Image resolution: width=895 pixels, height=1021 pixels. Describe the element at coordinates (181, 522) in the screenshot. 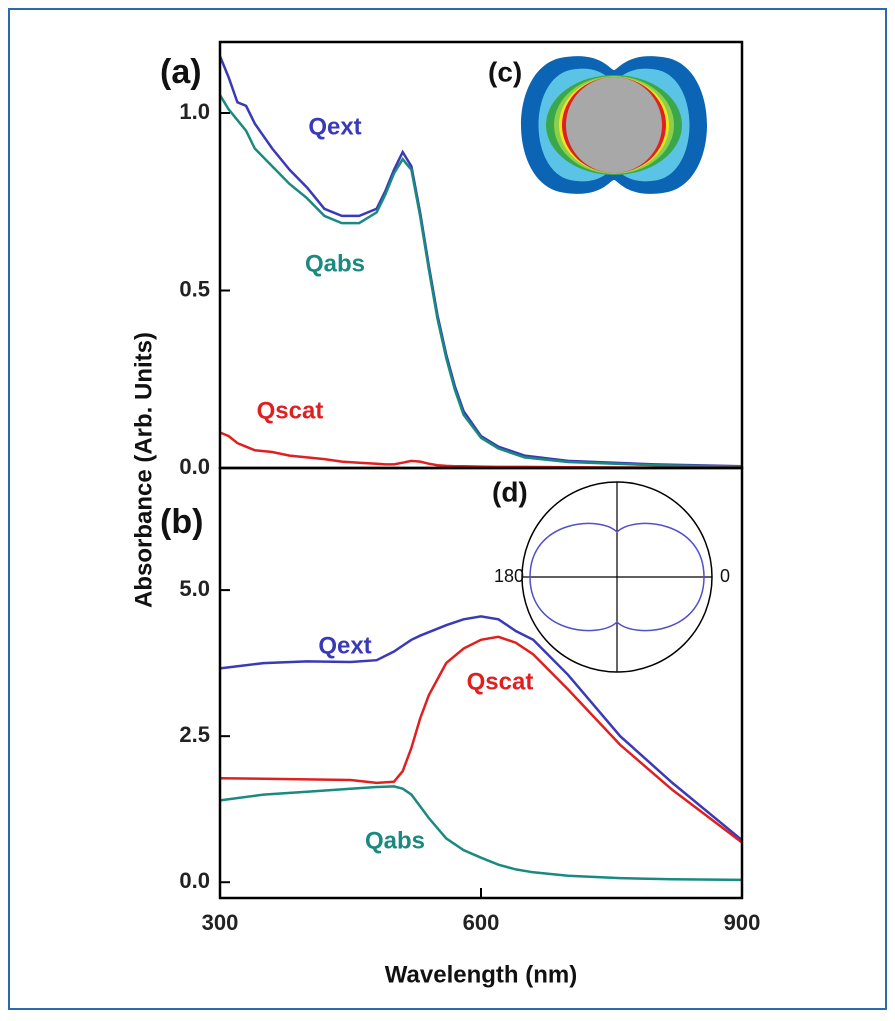

I see `panel-label: (b)` at that location.